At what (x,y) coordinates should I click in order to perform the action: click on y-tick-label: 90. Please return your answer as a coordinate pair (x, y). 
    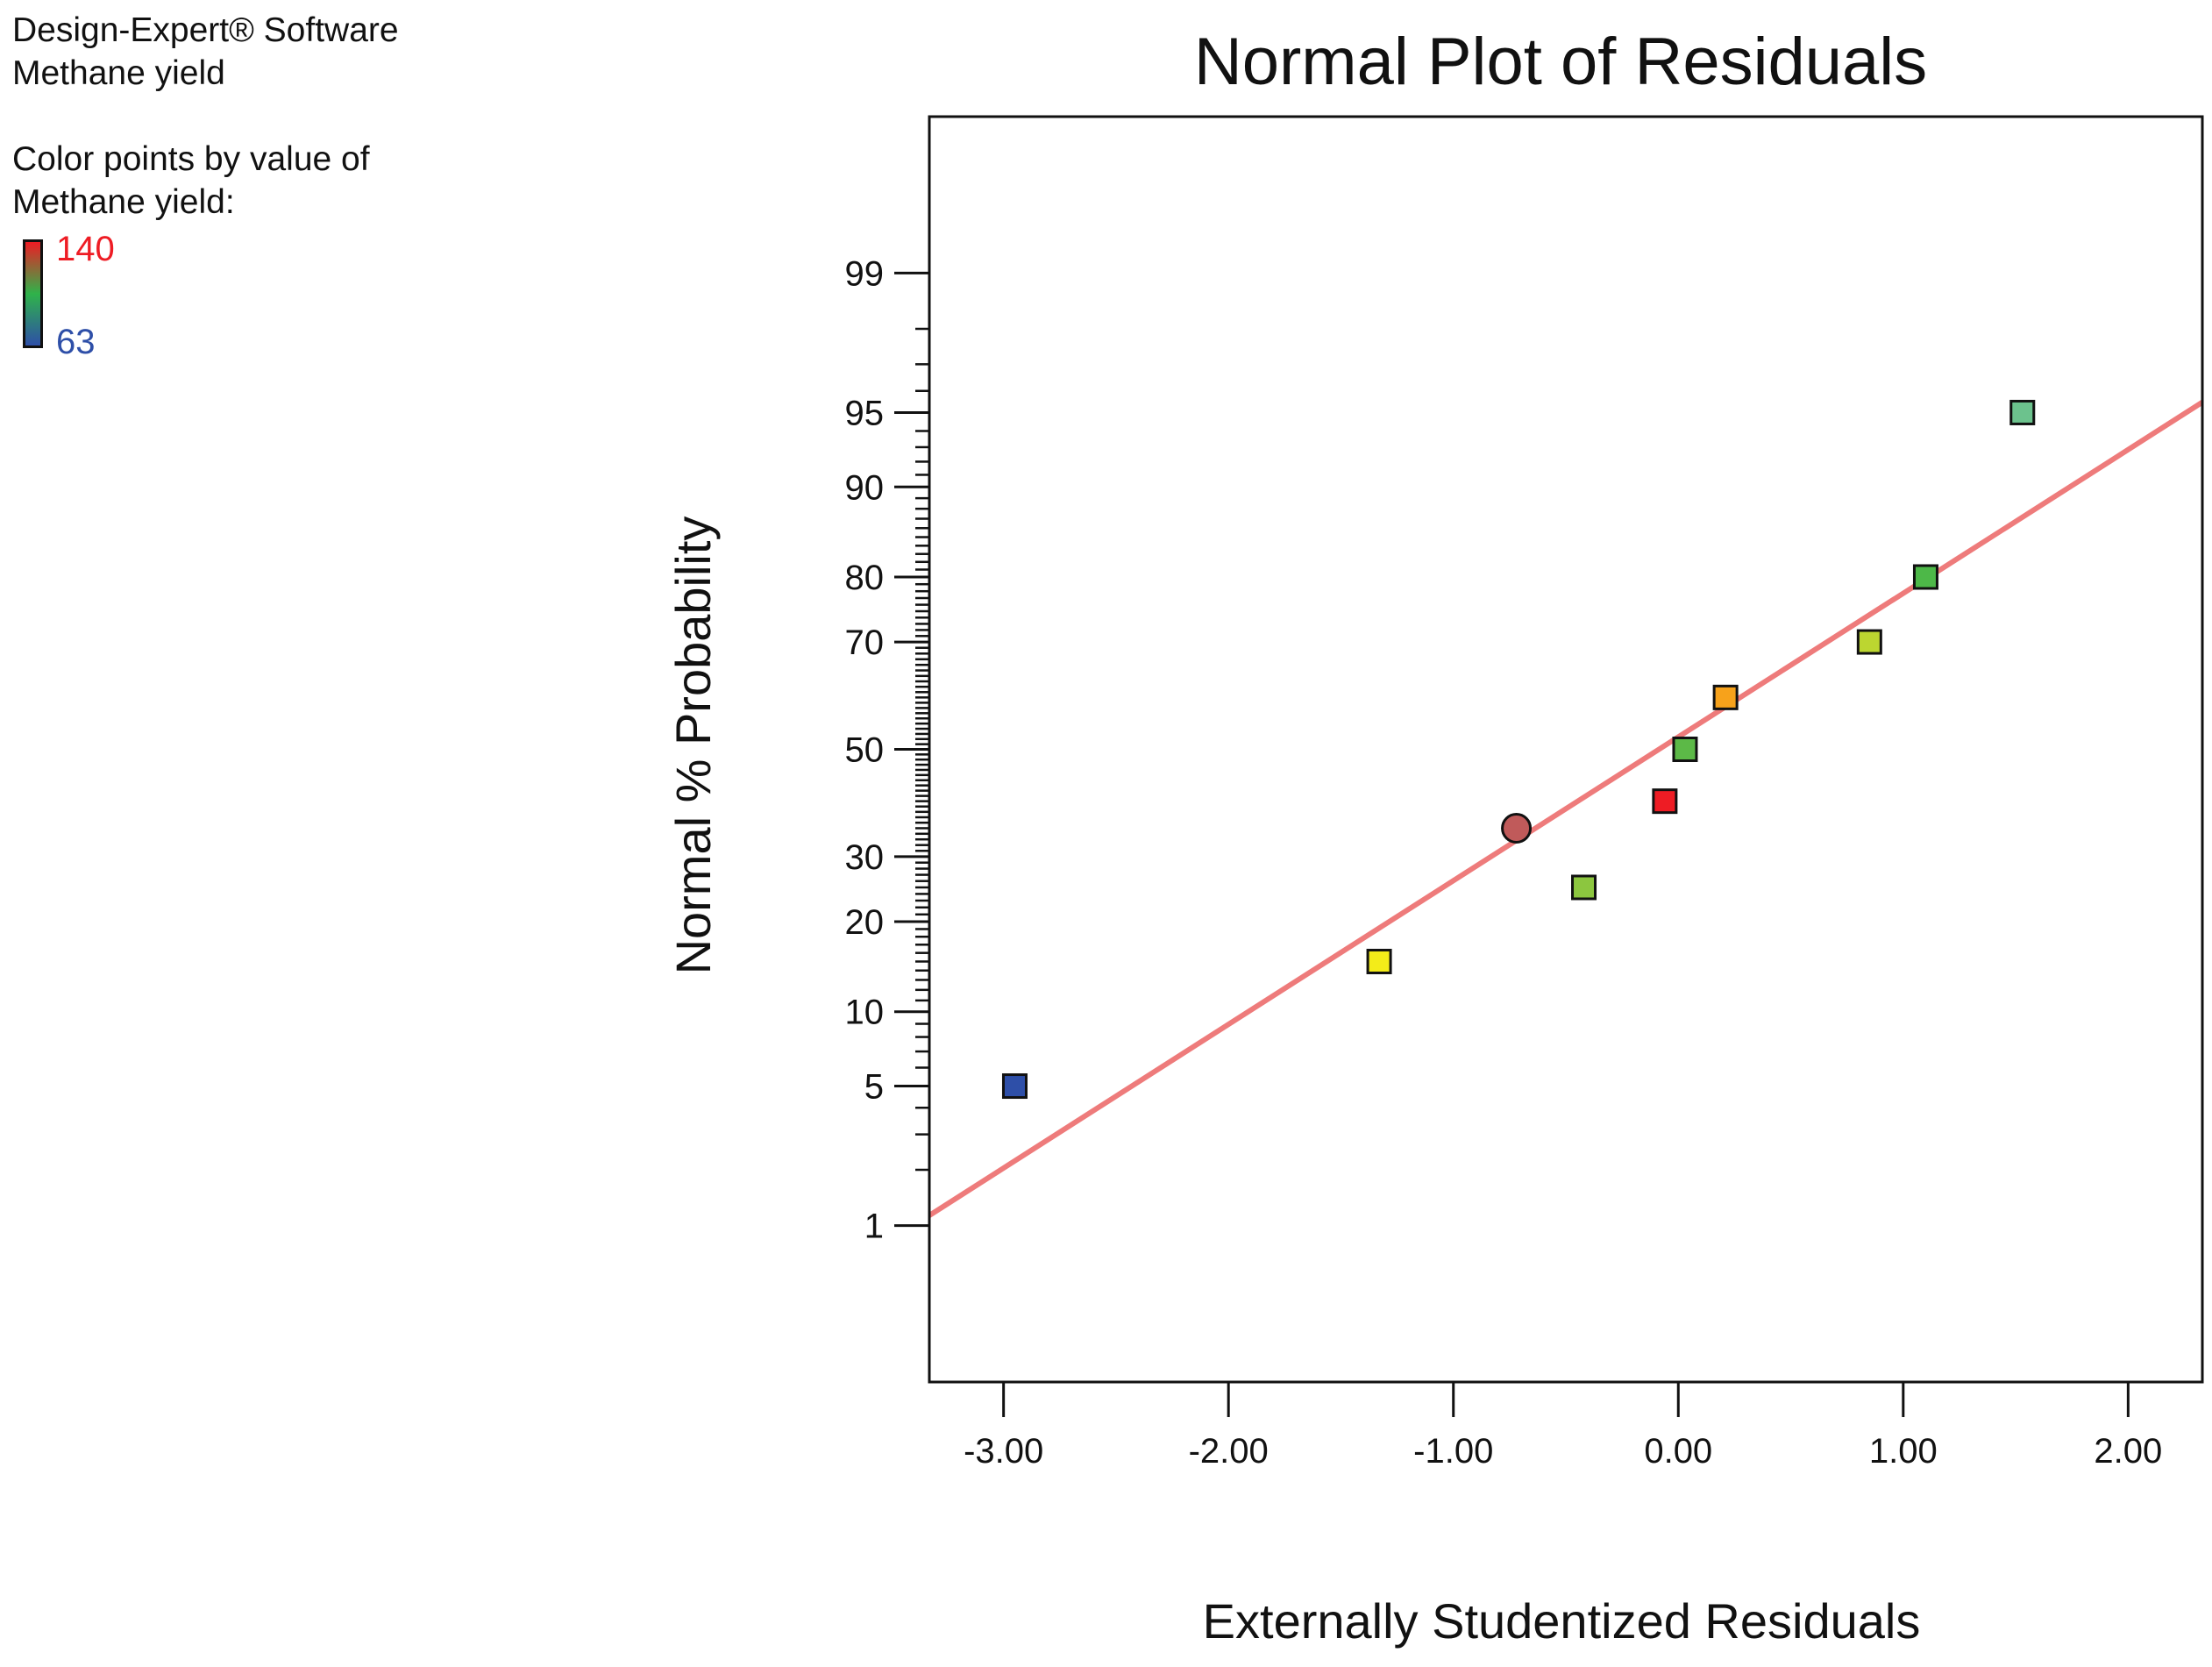
    Looking at the image, I should click on (865, 487).